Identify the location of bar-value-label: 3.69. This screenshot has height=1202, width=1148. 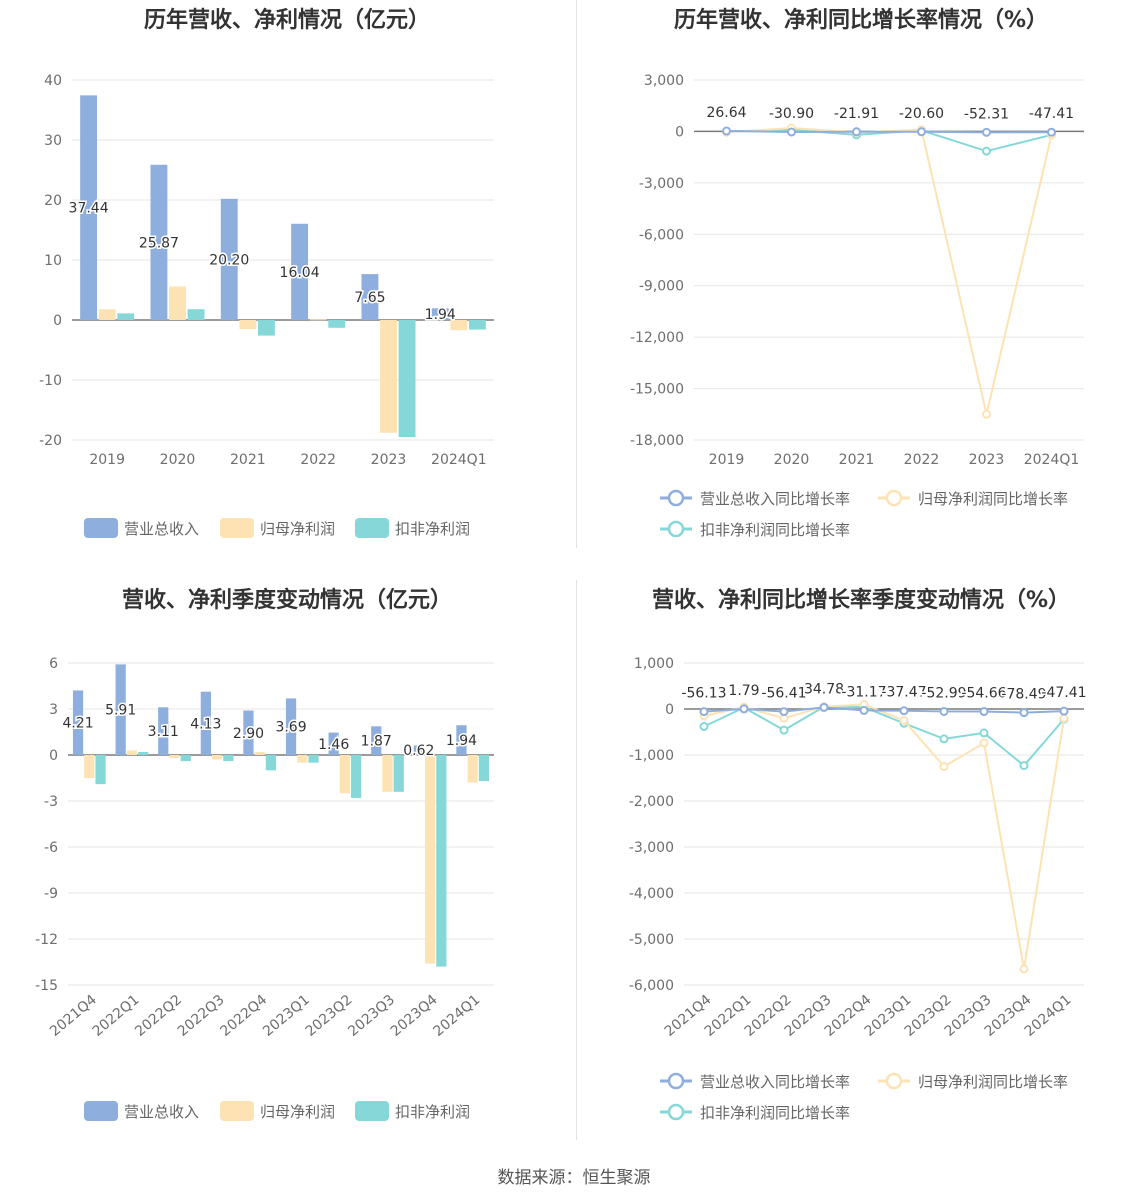
(290, 728).